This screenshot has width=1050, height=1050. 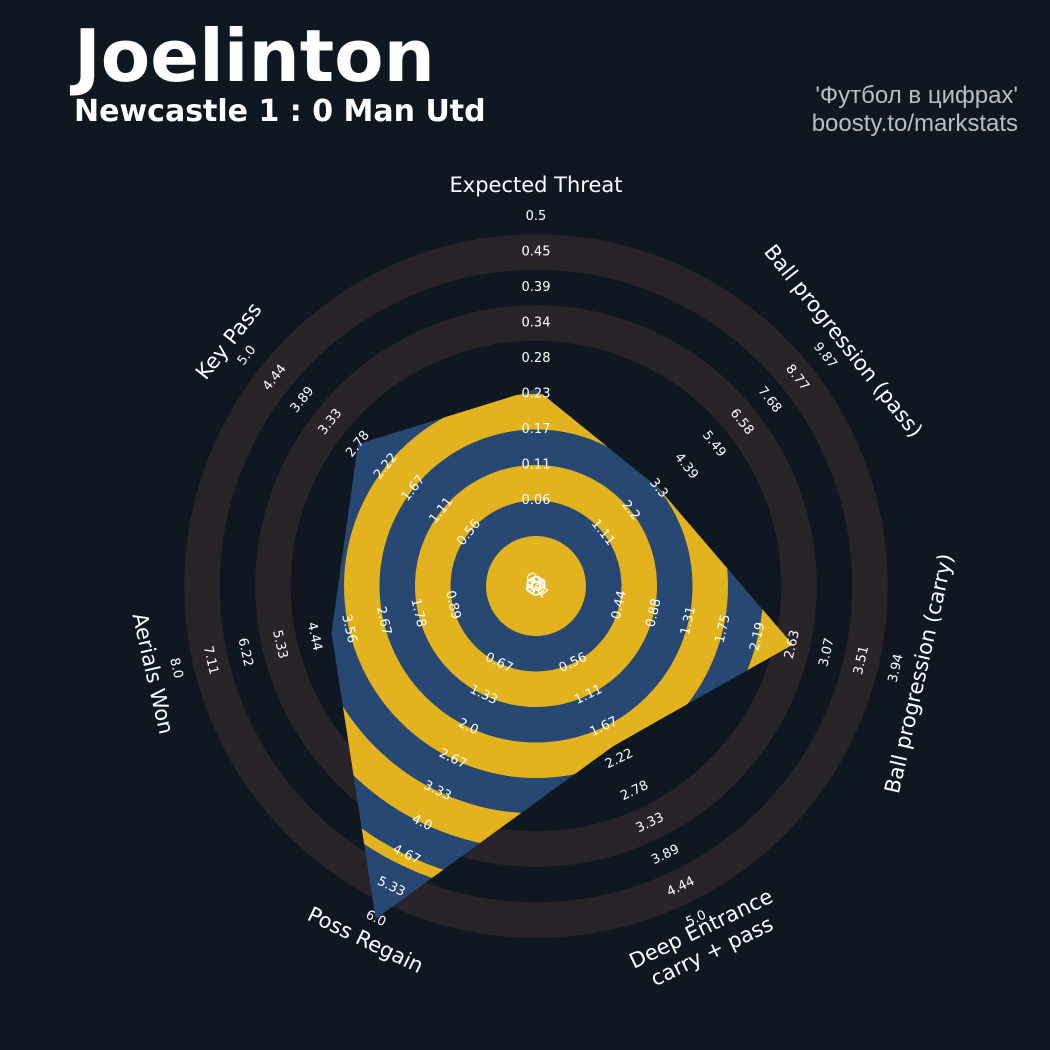 I want to click on tick-label: 4.39, so click(x=686, y=466).